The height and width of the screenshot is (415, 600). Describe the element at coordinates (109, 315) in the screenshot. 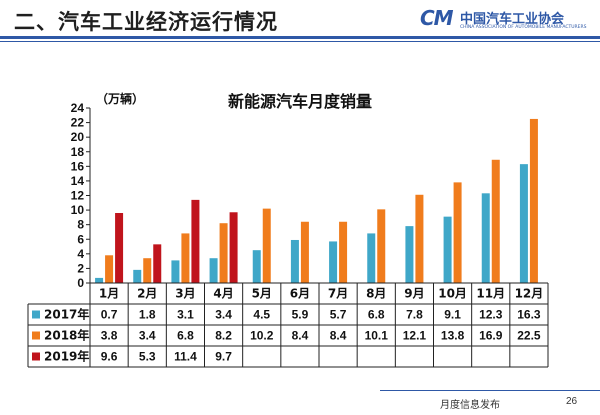

I see `table-cell-value: 0.7` at that location.